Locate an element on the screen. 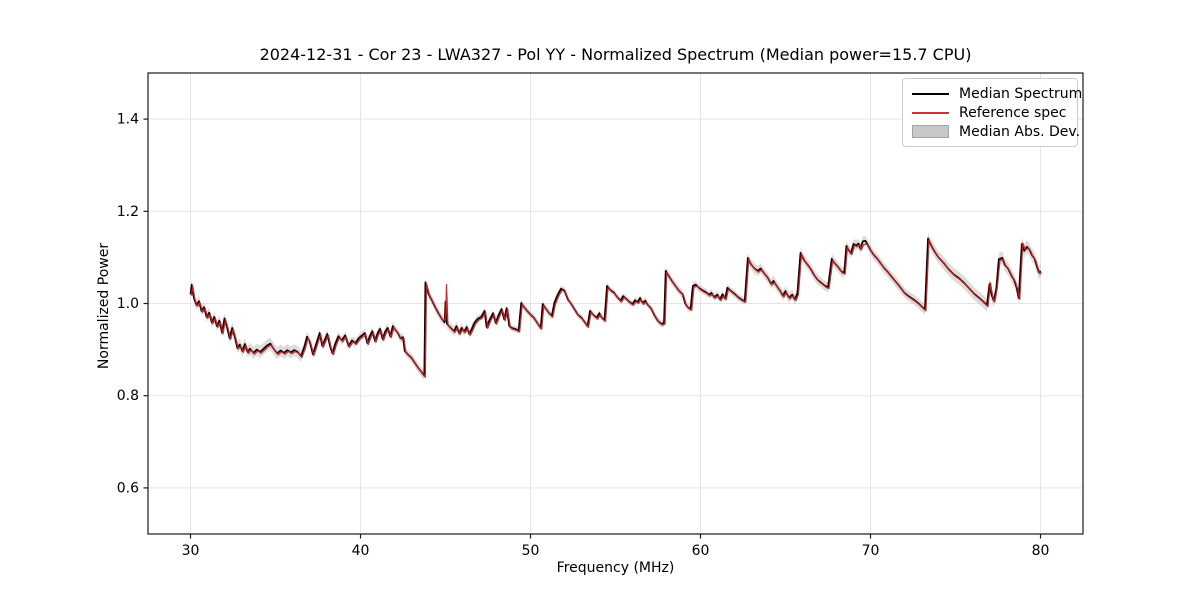 The image size is (1200, 600). y-tick-label: 0.8 is located at coordinates (128, 396).